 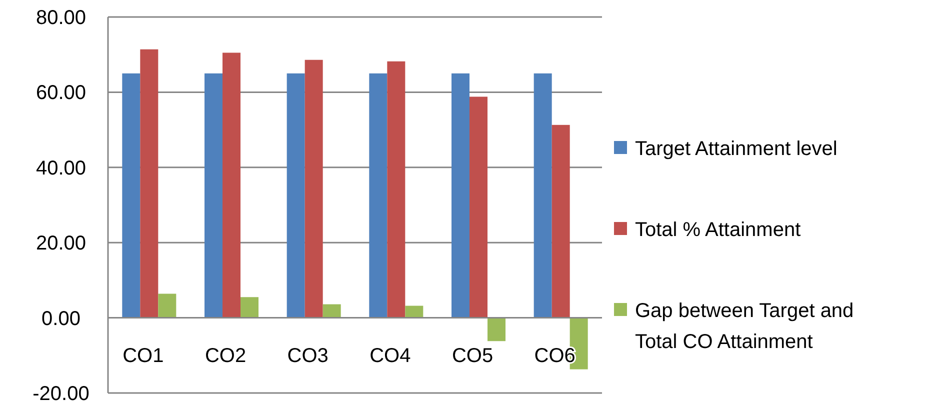 I want to click on x-tick-label: CO1, so click(x=143, y=355).